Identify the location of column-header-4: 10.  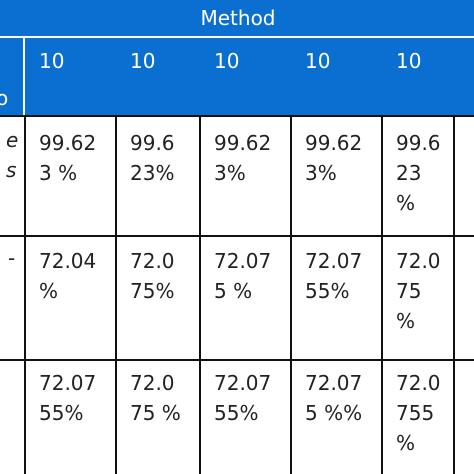
(318, 61).